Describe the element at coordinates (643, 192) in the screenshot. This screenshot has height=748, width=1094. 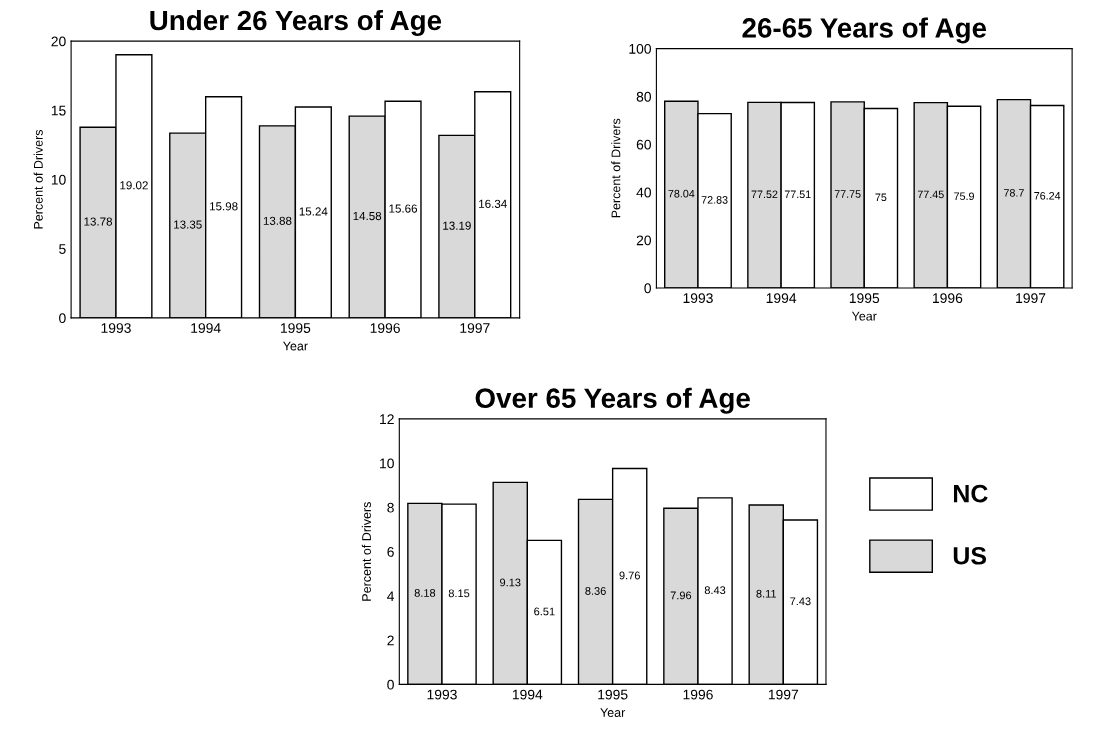
I see `y-tick-label: 40` at that location.